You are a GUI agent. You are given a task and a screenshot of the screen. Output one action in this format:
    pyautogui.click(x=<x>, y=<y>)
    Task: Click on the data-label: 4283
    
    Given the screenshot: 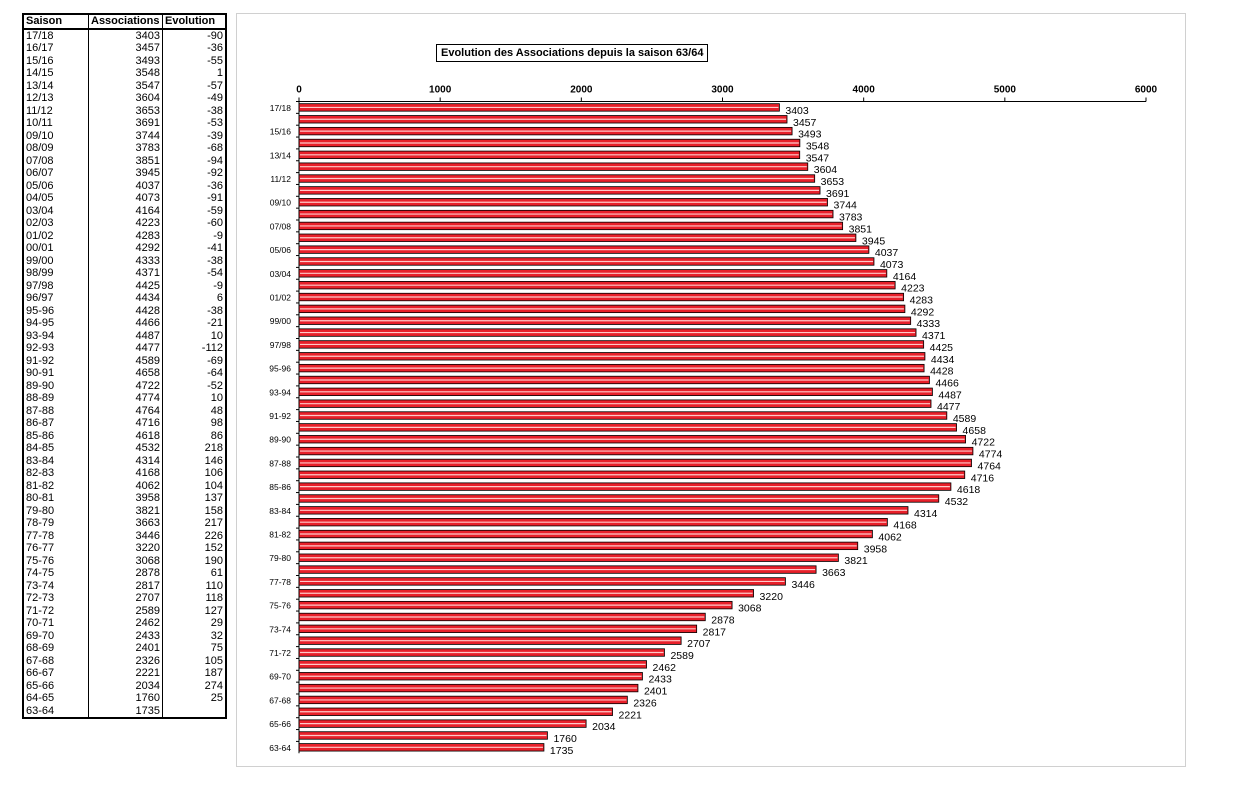 What is the action you would take?
    pyautogui.click(x=922, y=301)
    